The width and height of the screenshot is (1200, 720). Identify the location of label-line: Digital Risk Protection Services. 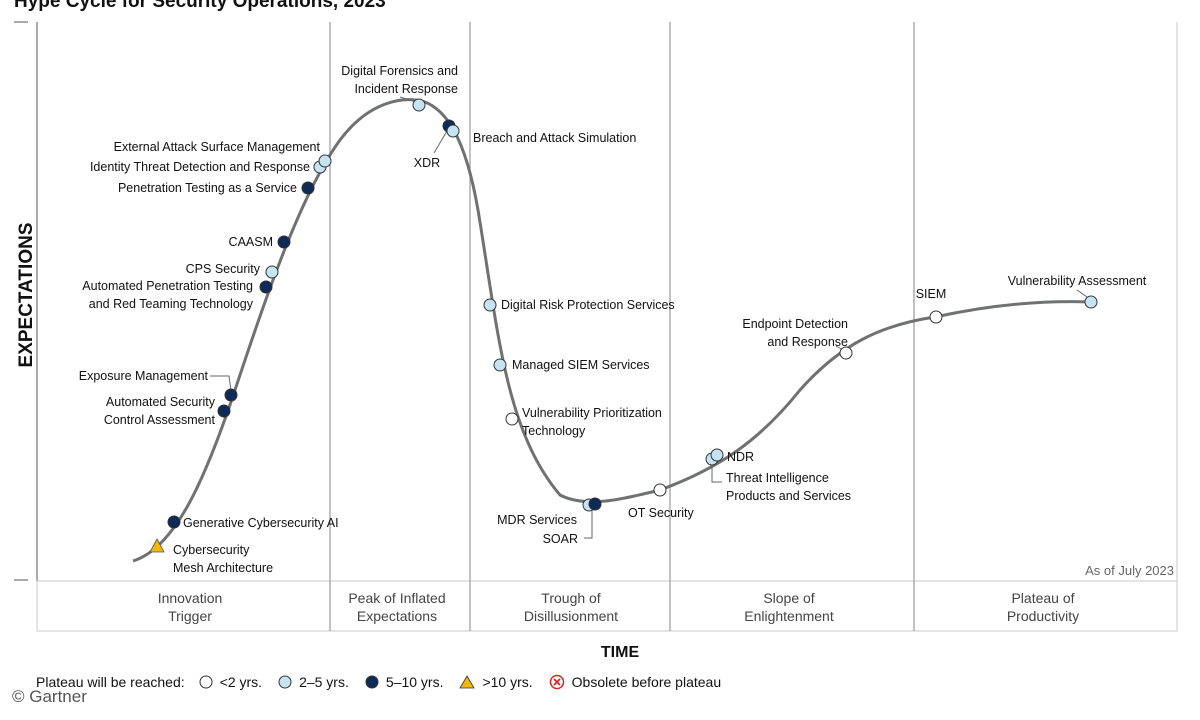
(588, 305).